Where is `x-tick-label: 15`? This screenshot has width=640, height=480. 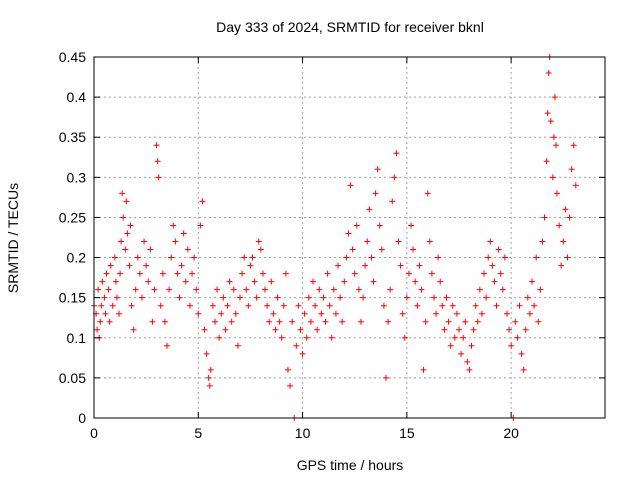
x-tick-label: 15 is located at coordinates (407, 433).